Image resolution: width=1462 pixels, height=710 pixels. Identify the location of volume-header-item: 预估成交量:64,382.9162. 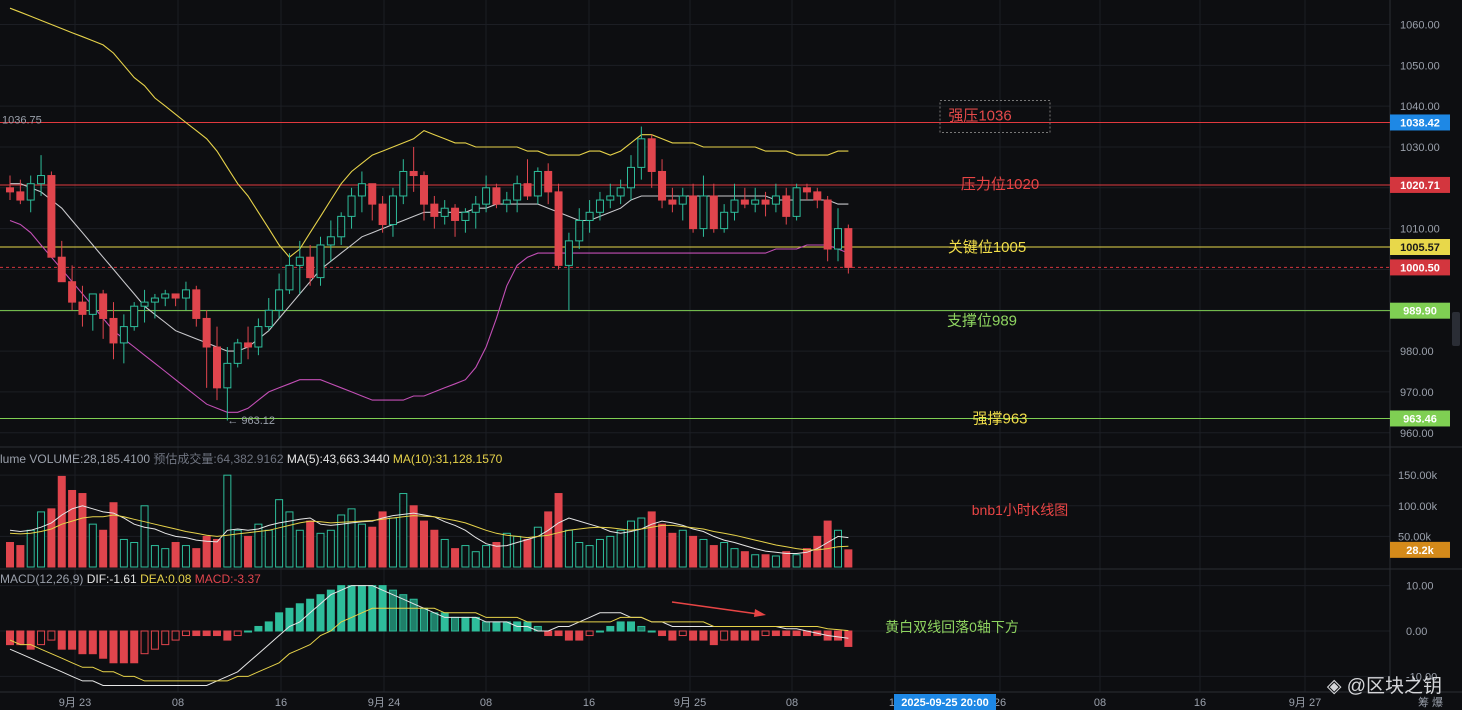
(217, 458).